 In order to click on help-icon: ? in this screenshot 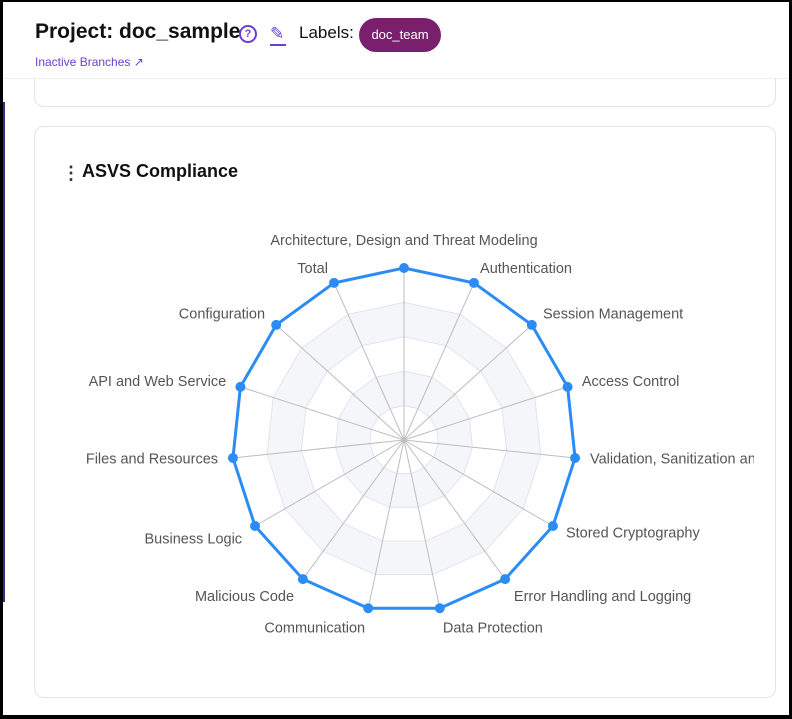, I will do `click(248, 34)`.